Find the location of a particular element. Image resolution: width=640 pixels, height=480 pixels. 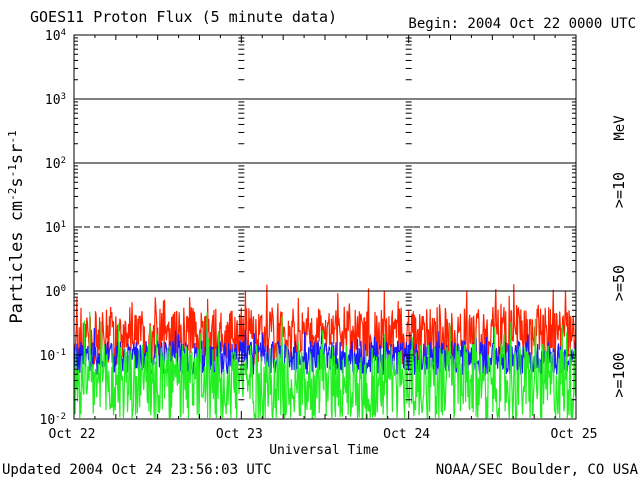

begin-label: Begin: 2004 Oct 22 0000 UTC is located at coordinates (522, 24).